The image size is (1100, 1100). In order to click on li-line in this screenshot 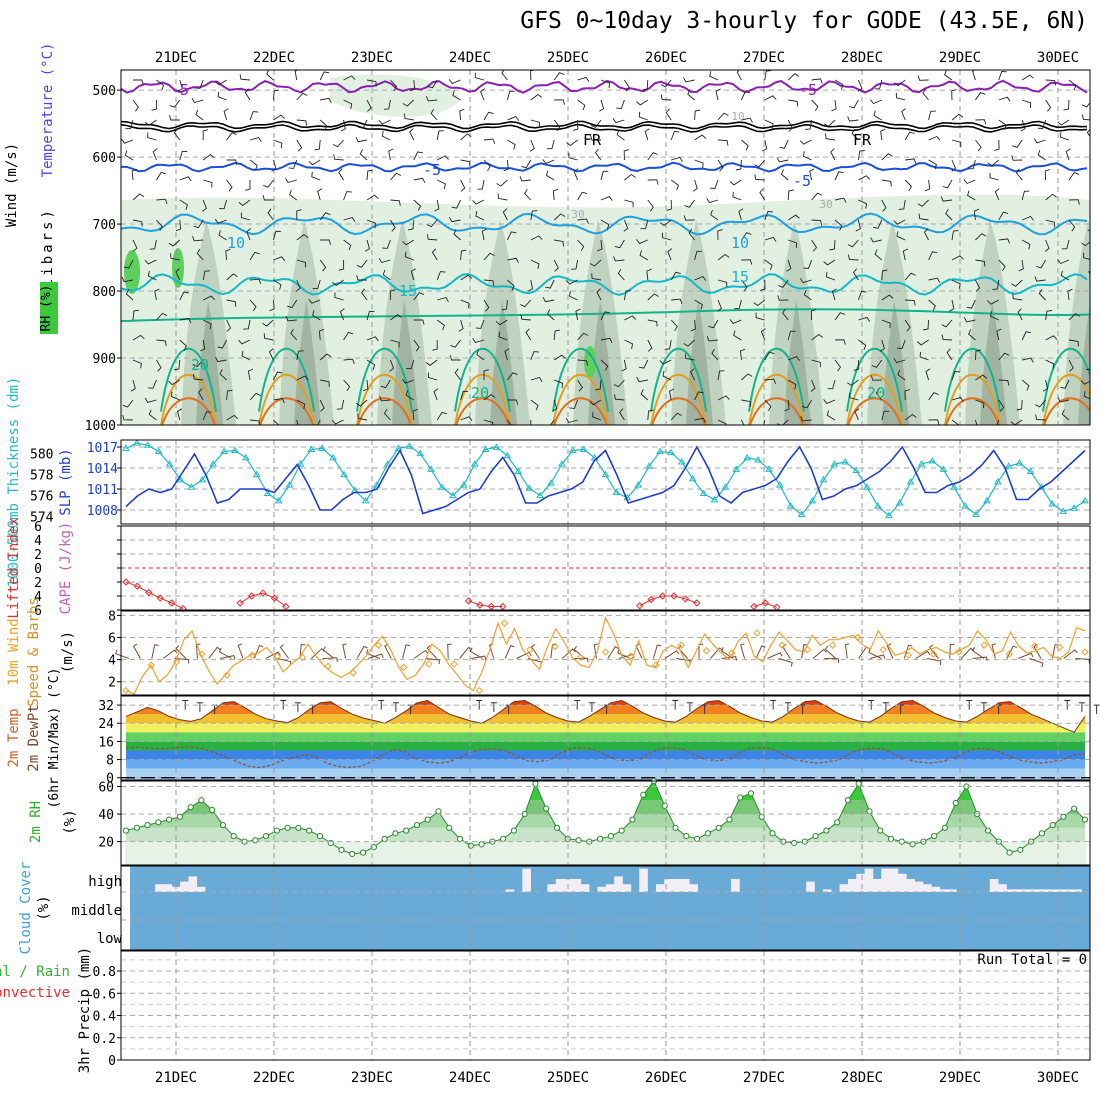, I will do `click(154, 595)`.